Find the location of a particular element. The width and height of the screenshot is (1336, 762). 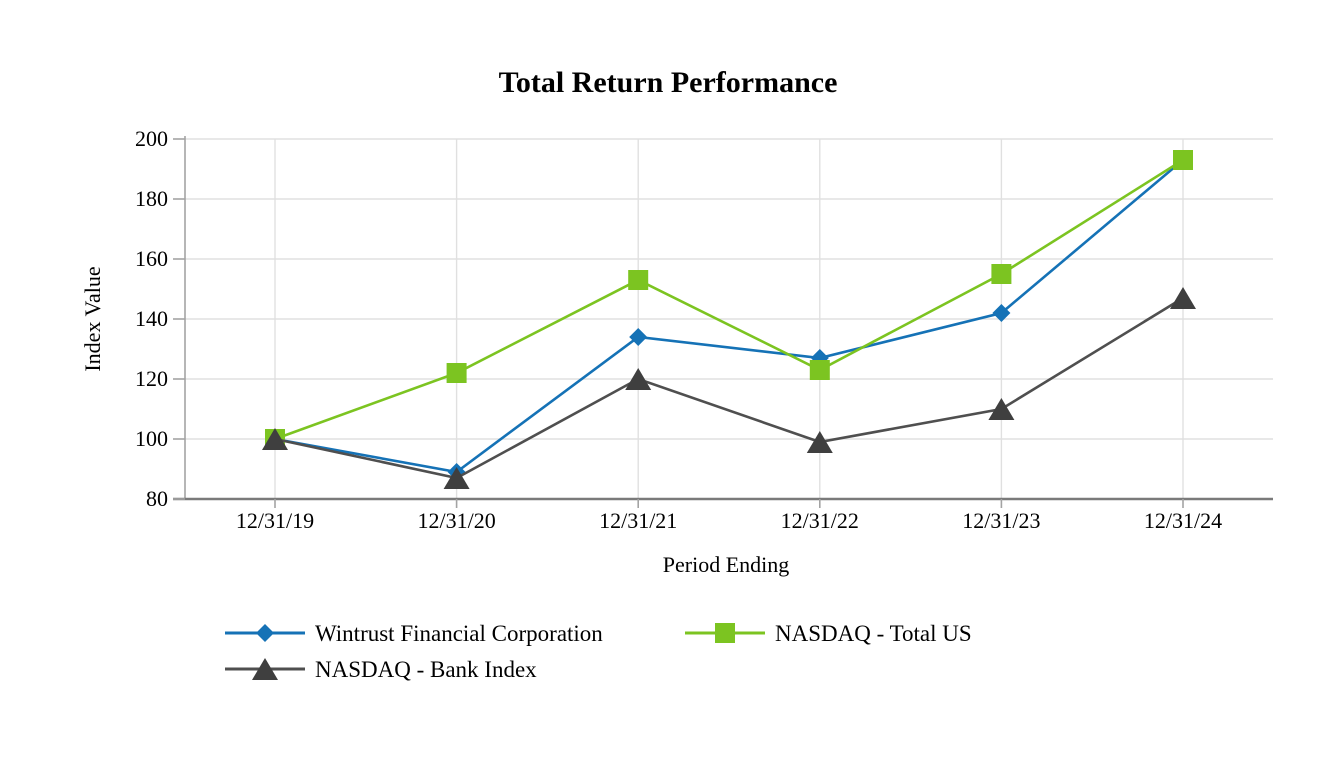

y-tick-label: 140 is located at coordinates (151, 318).